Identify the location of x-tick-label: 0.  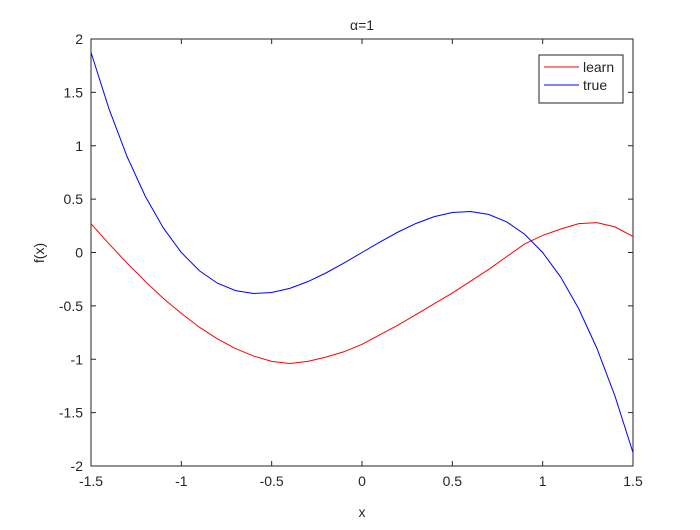
(362, 481).